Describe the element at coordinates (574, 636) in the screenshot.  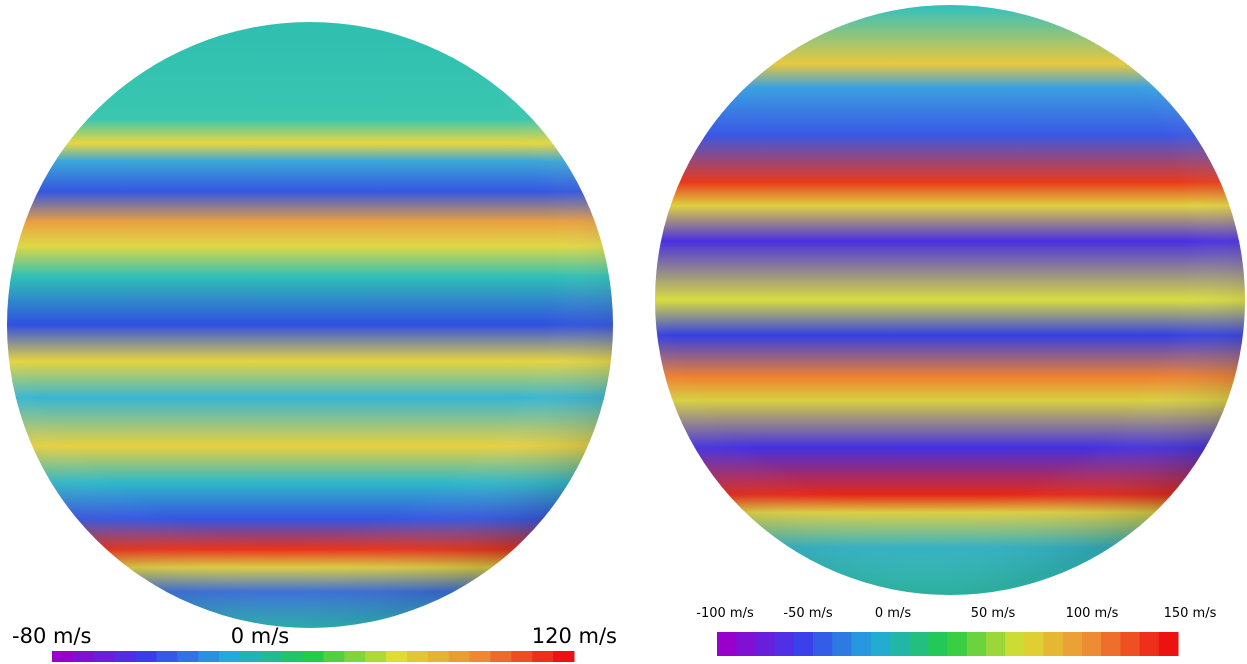
I see `colorbar-label: 120 m/s` at that location.